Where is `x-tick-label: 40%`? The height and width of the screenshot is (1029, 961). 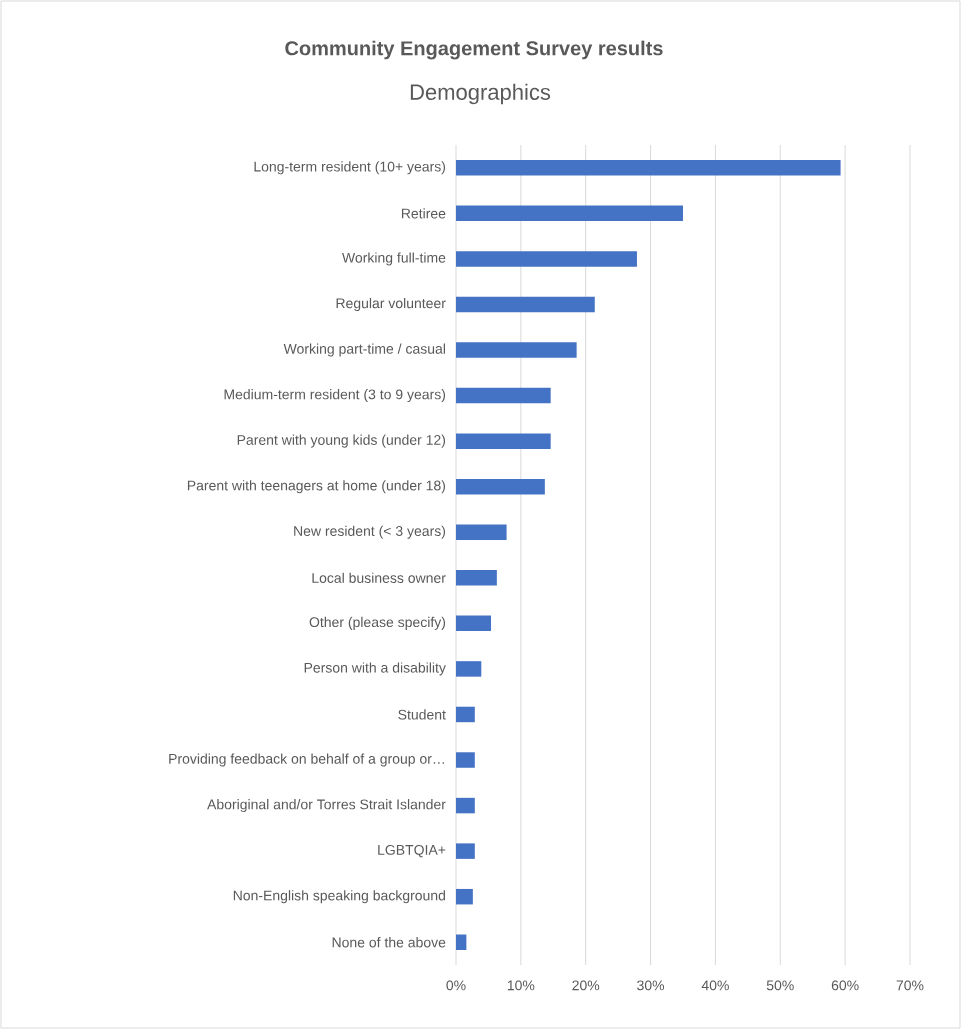 x-tick-label: 40% is located at coordinates (715, 985).